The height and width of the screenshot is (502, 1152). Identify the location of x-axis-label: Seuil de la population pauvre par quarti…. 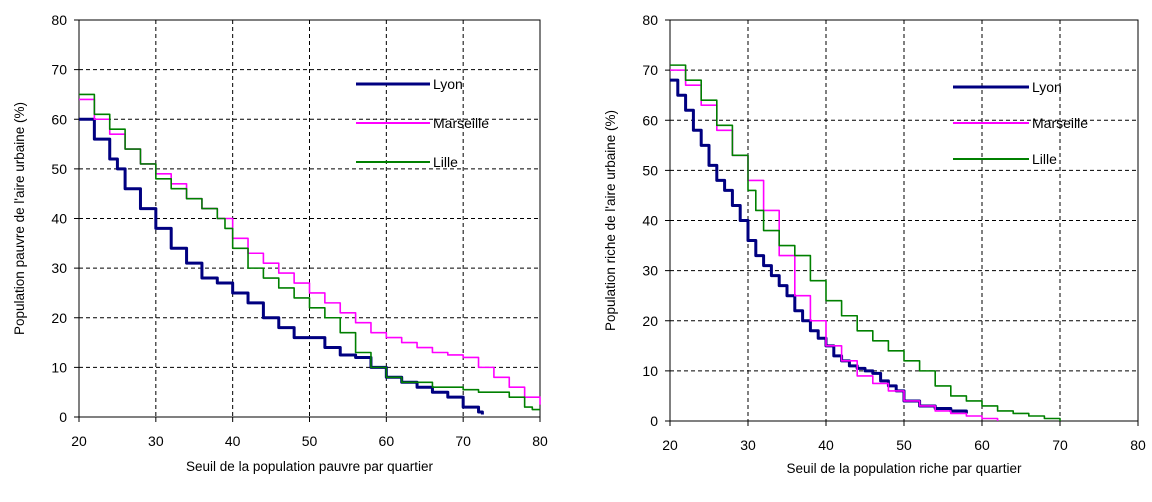
(309, 466).